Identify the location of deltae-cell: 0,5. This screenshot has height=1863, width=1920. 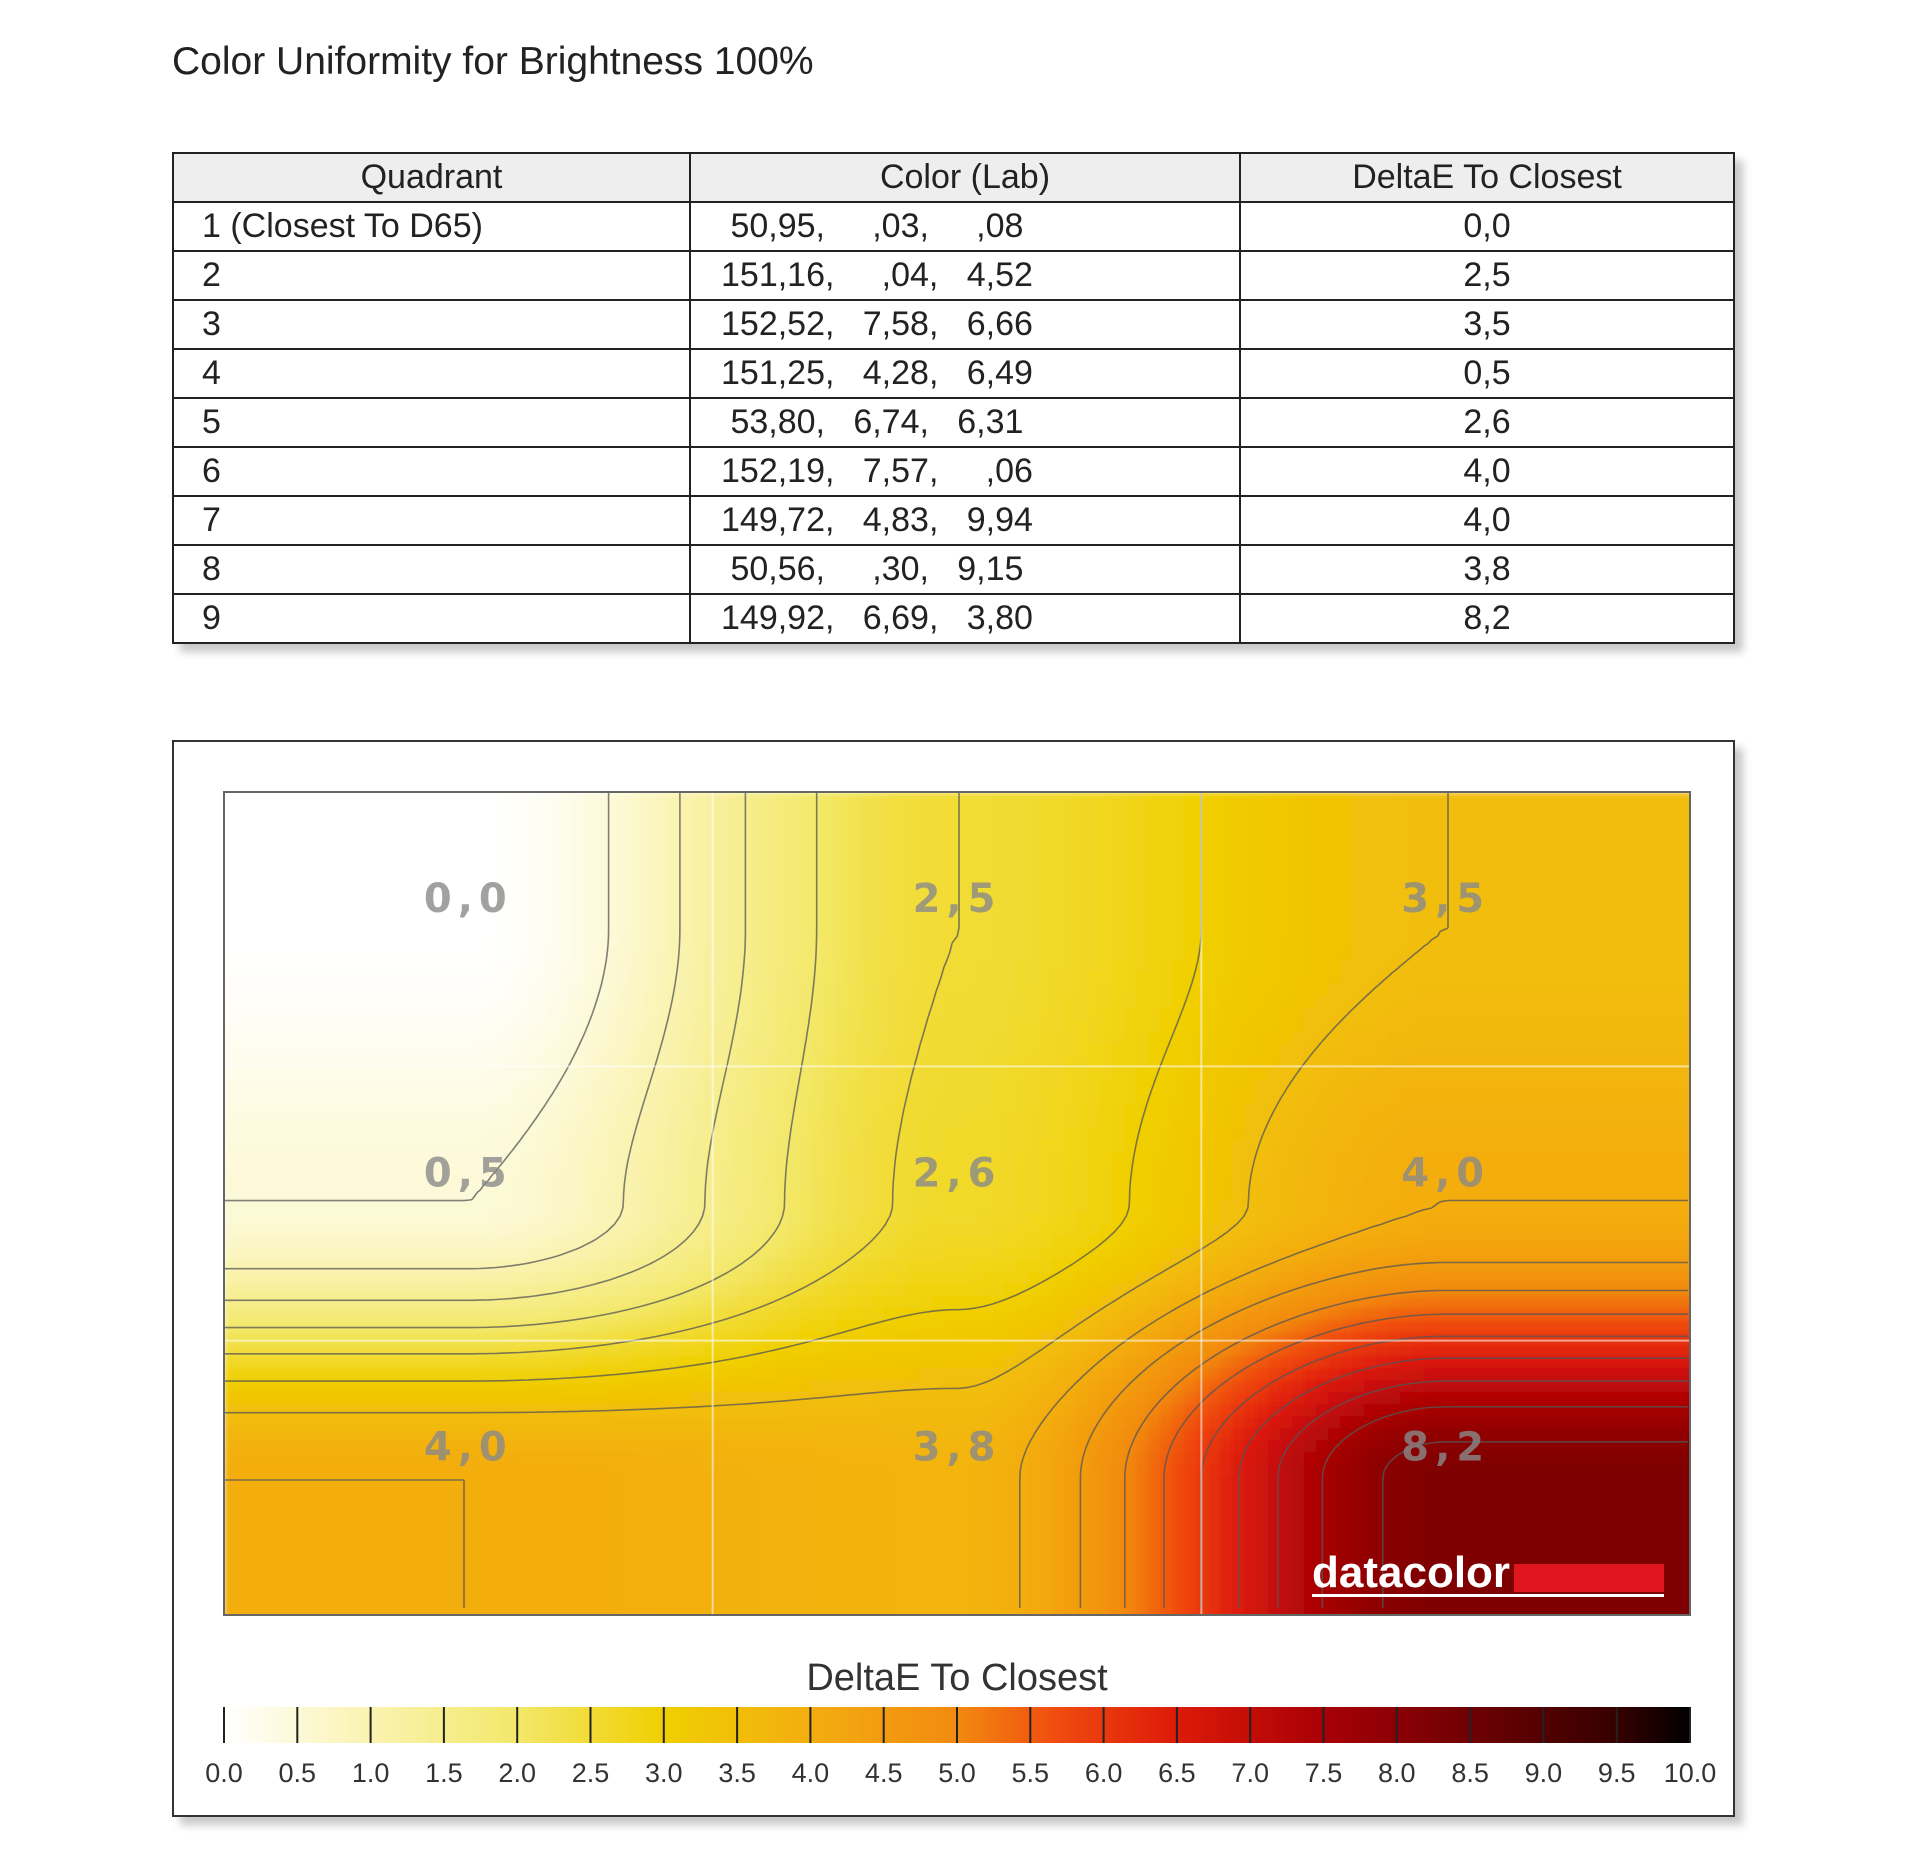
(1487, 373).